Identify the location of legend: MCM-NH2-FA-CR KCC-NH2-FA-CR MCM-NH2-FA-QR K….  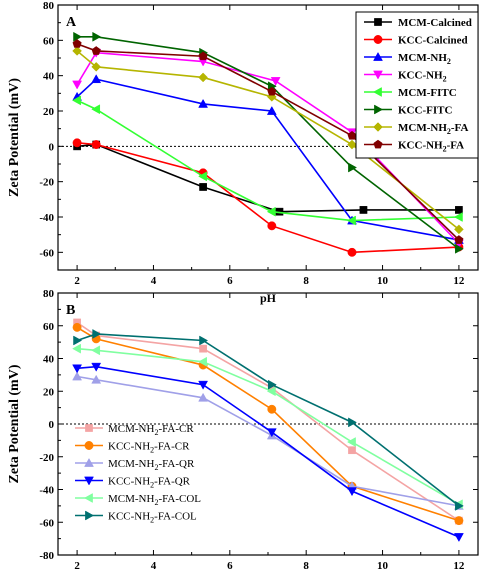
(138, 474).